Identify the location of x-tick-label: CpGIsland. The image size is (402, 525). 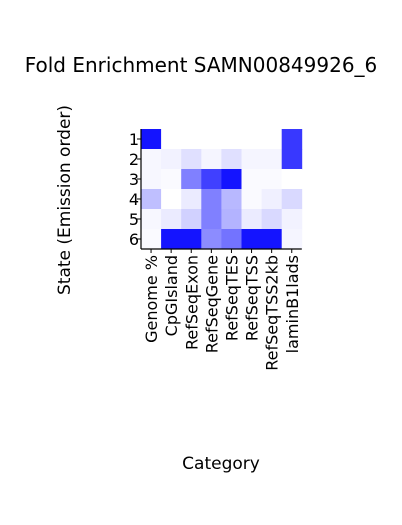
(171, 295).